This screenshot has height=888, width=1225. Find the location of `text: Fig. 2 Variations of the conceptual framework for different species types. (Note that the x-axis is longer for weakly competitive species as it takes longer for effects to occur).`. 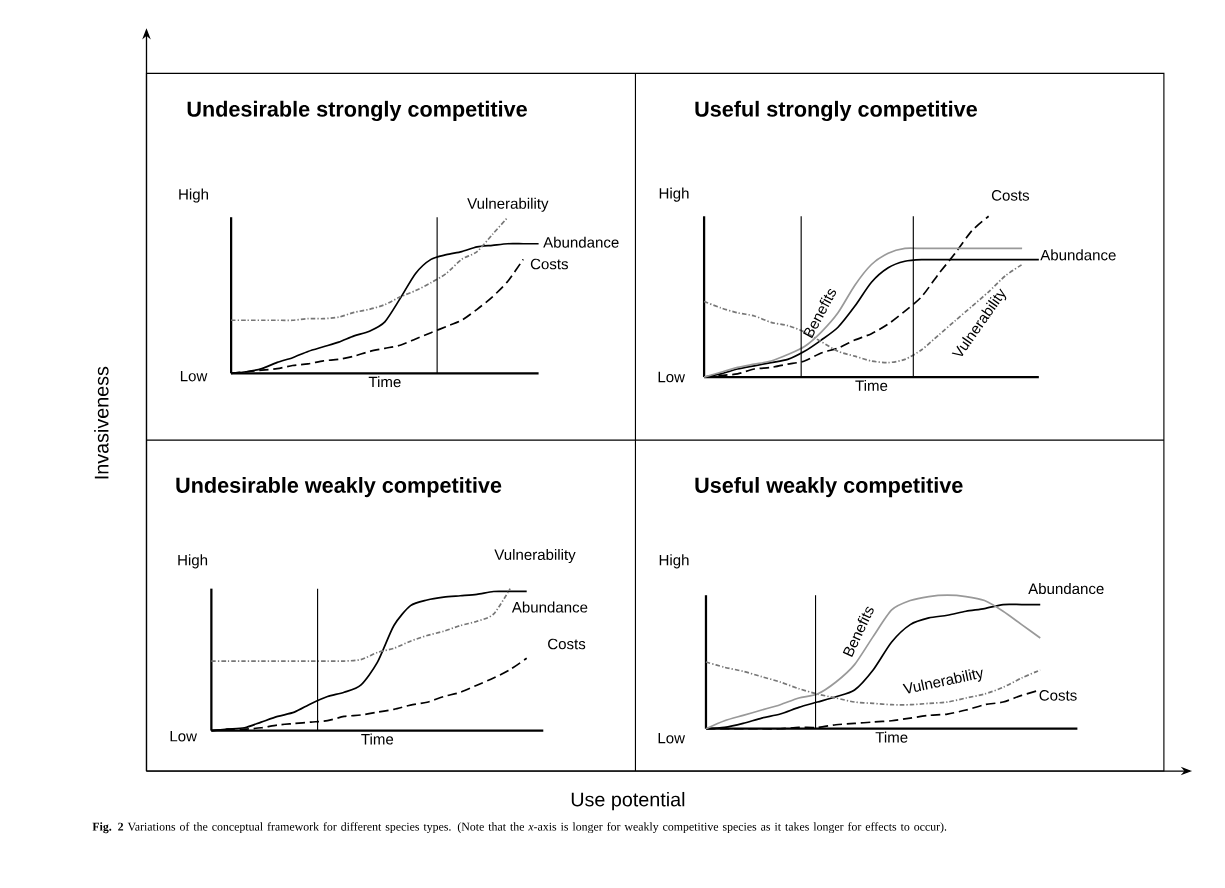

text: Fig. 2 Variations of the conceptual framework for different species types. (Note that the x-axis is longer for weakly competitive species as it takes longer for effects to occur). is located at coordinates (519, 828).